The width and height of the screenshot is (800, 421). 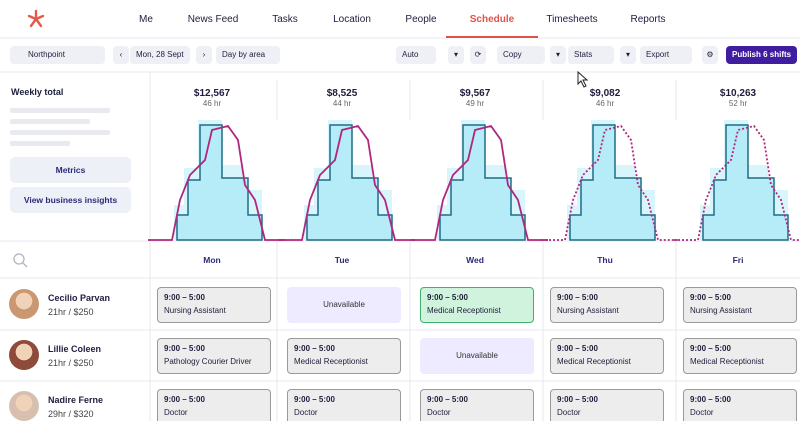 I want to click on icon-button: ⟳, so click(x=478, y=55).